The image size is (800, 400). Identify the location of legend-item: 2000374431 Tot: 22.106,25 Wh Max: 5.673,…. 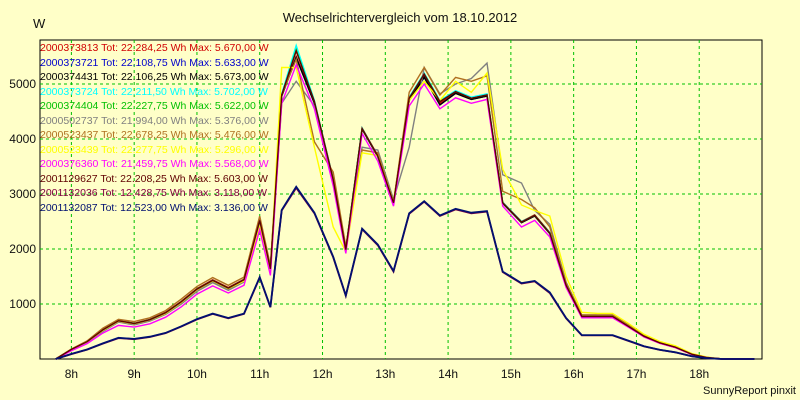
(154, 77).